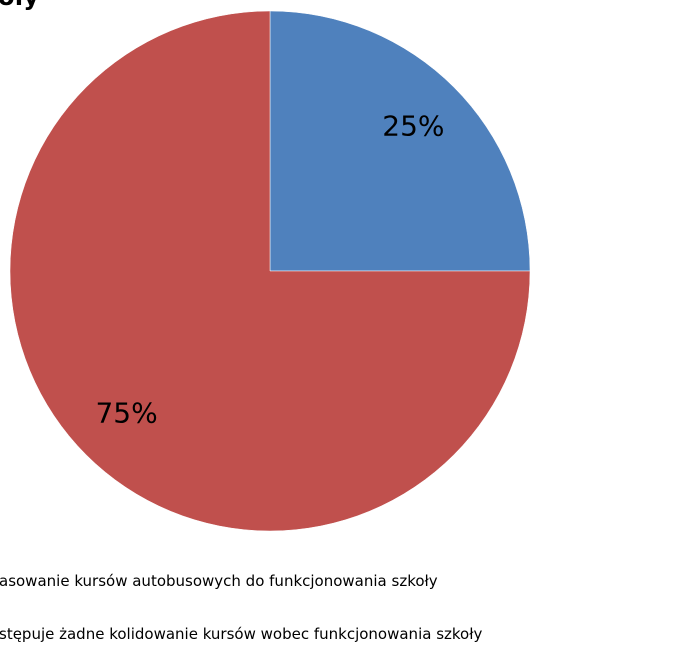 This screenshot has height=645, width=686. Describe the element at coordinates (126, 412) in the screenshot. I see `data-label: 75%` at that location.